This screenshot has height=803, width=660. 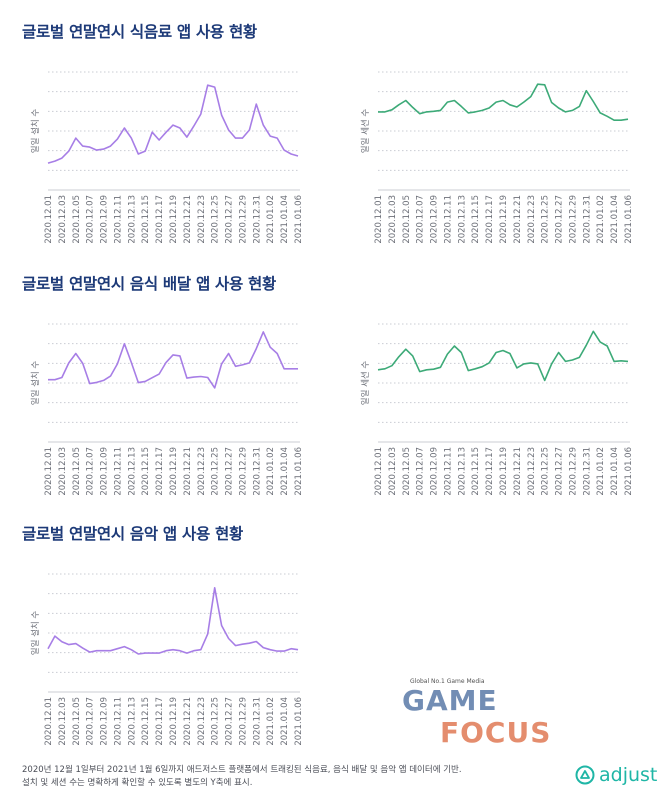 I want to click on footnote-line-2: 설치 및 세션 수는 명확하게 확인할 수 있도록 별도의 Y축에 표시., so click(x=137, y=783).